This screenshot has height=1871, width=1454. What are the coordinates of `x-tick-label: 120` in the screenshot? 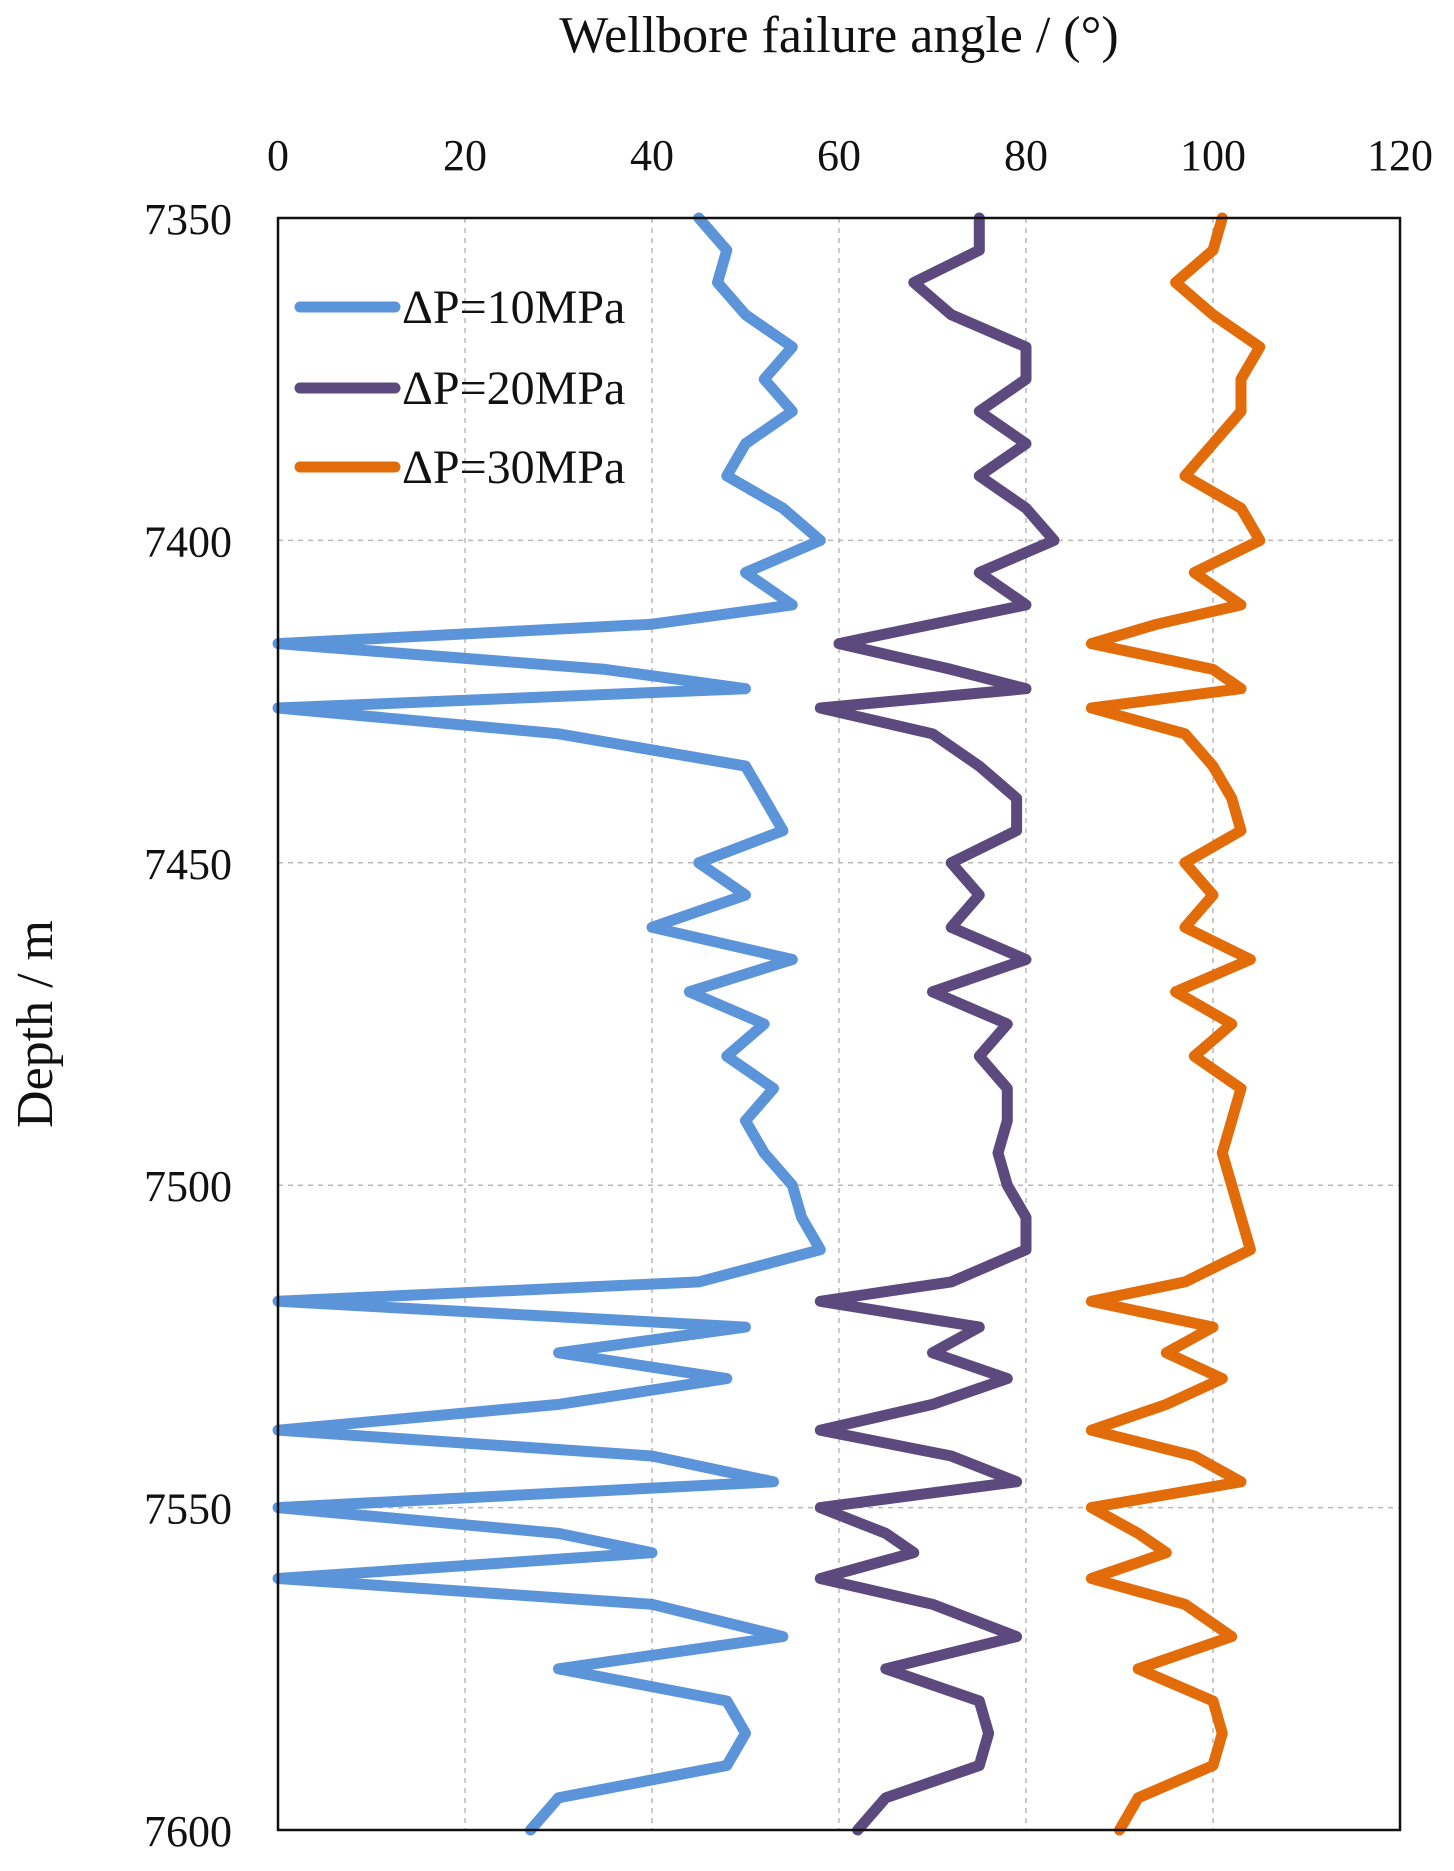 It's located at (1400, 155).